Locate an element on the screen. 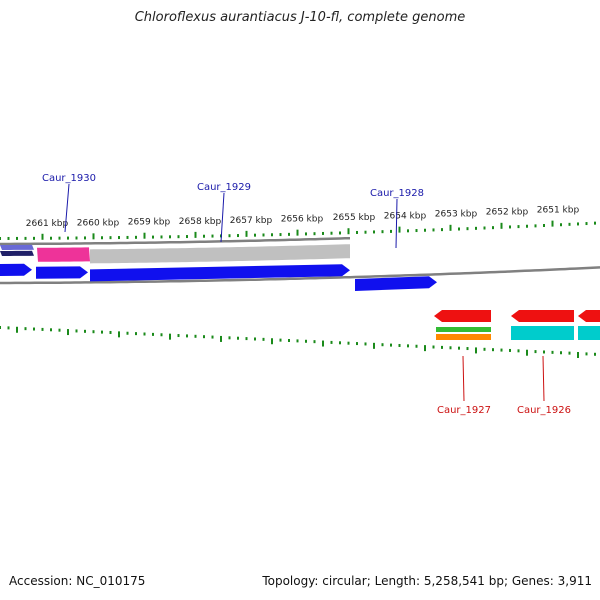 The image size is (600, 600). feature-band-cyan is located at coordinates (542, 333).